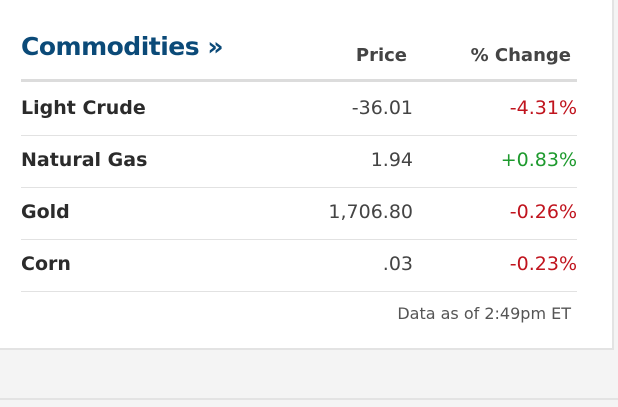 This screenshot has width=618, height=407. I want to click on percent-change: -4.31%, so click(543, 108).